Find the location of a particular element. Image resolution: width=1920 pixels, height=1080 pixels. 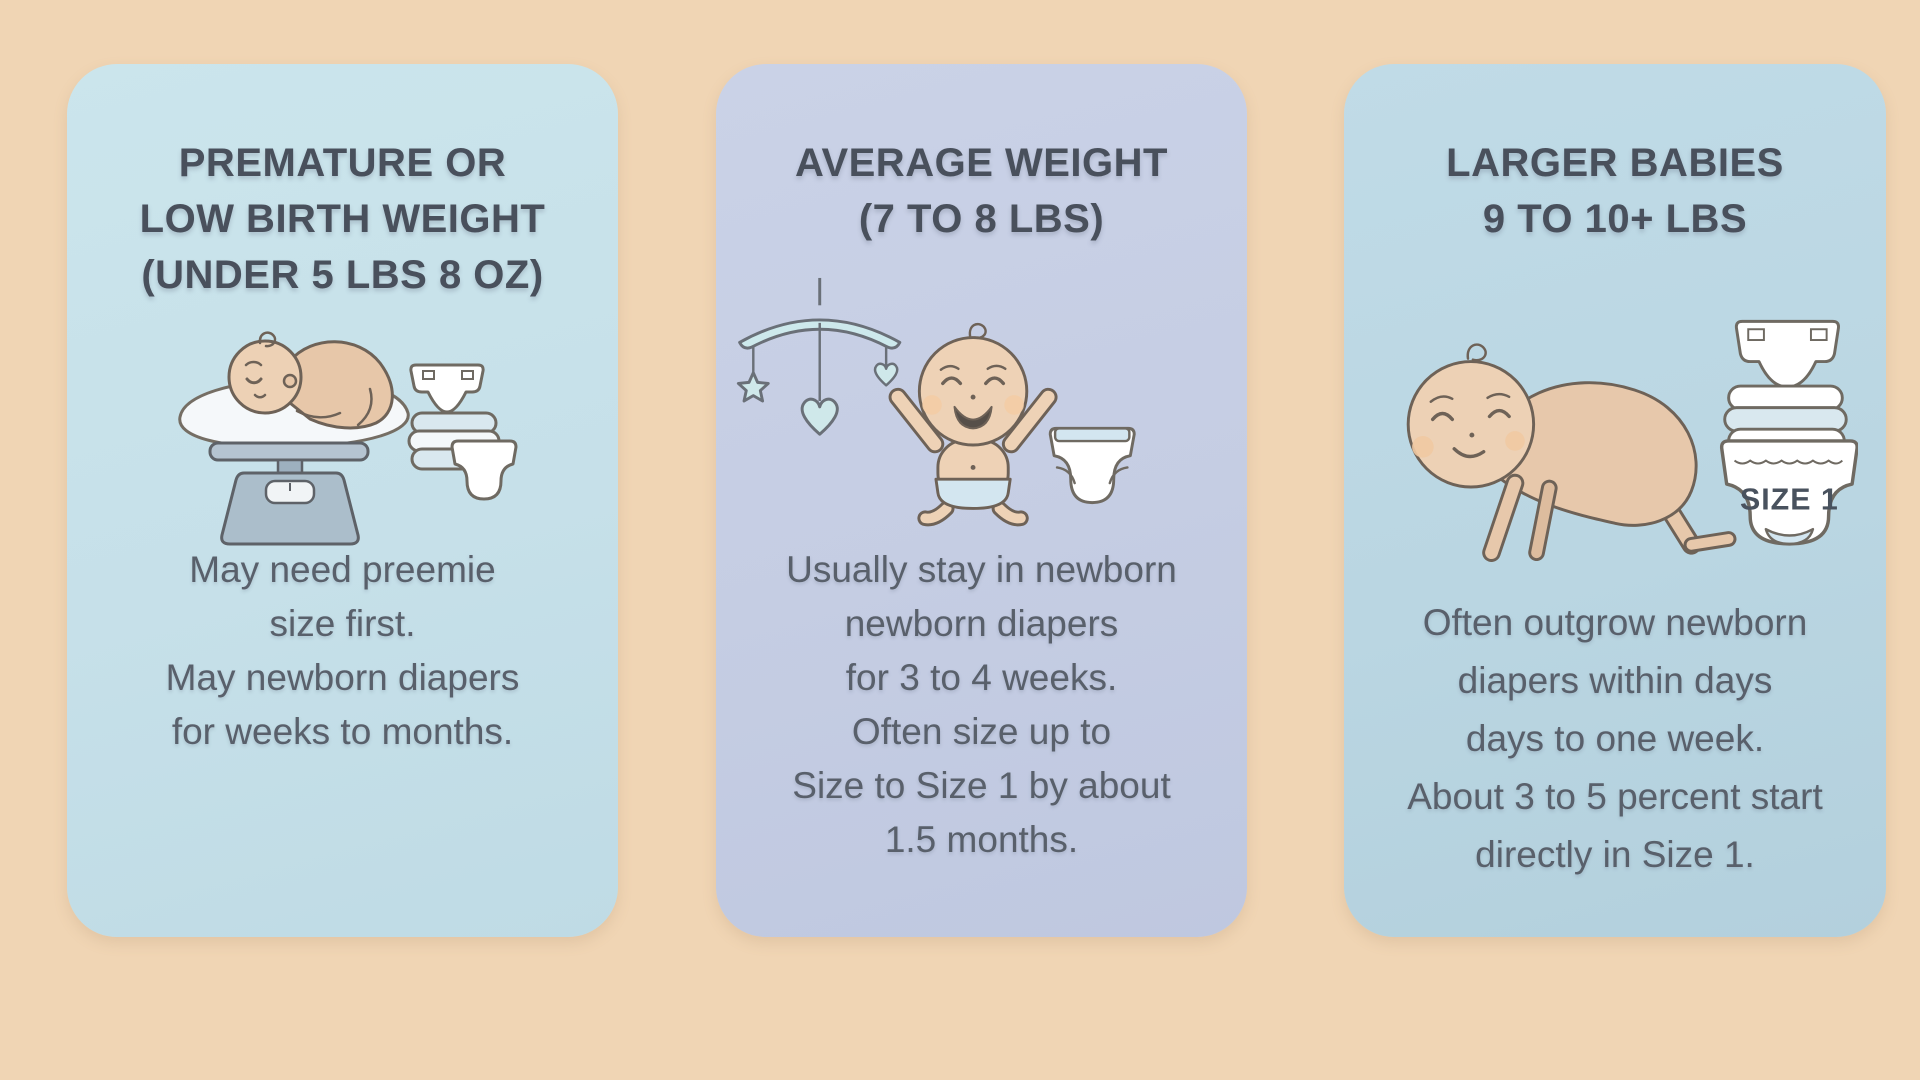

body-line: Often size up to is located at coordinates (981, 731).